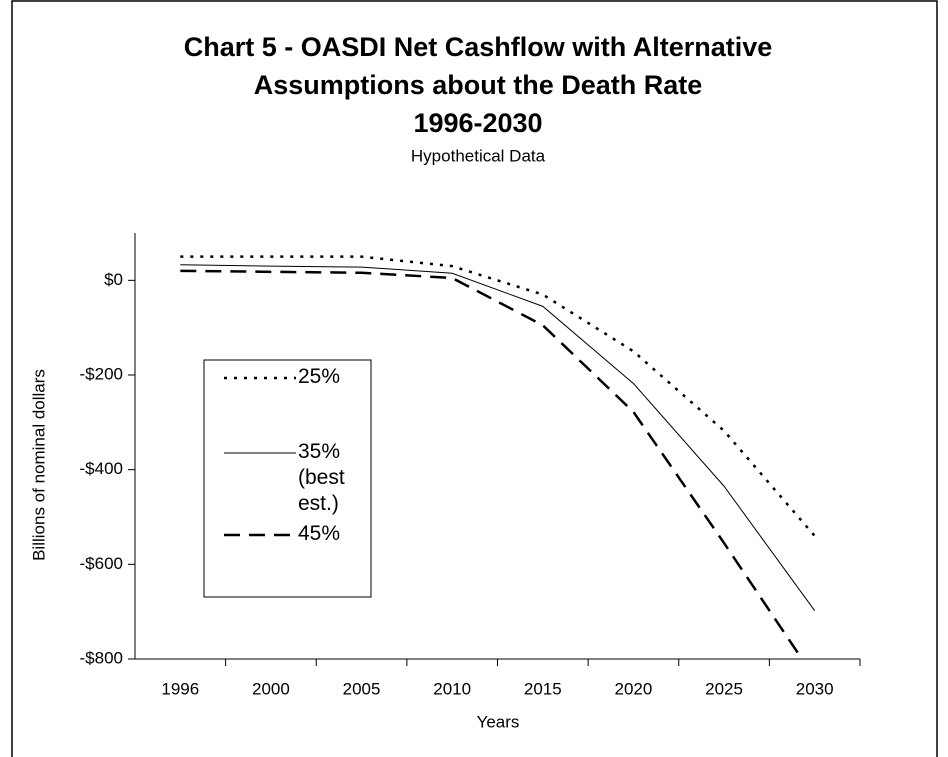 The height and width of the screenshot is (757, 948). What do you see at coordinates (724, 688) in the screenshot?
I see `x-tick-label: 2025` at bounding box center [724, 688].